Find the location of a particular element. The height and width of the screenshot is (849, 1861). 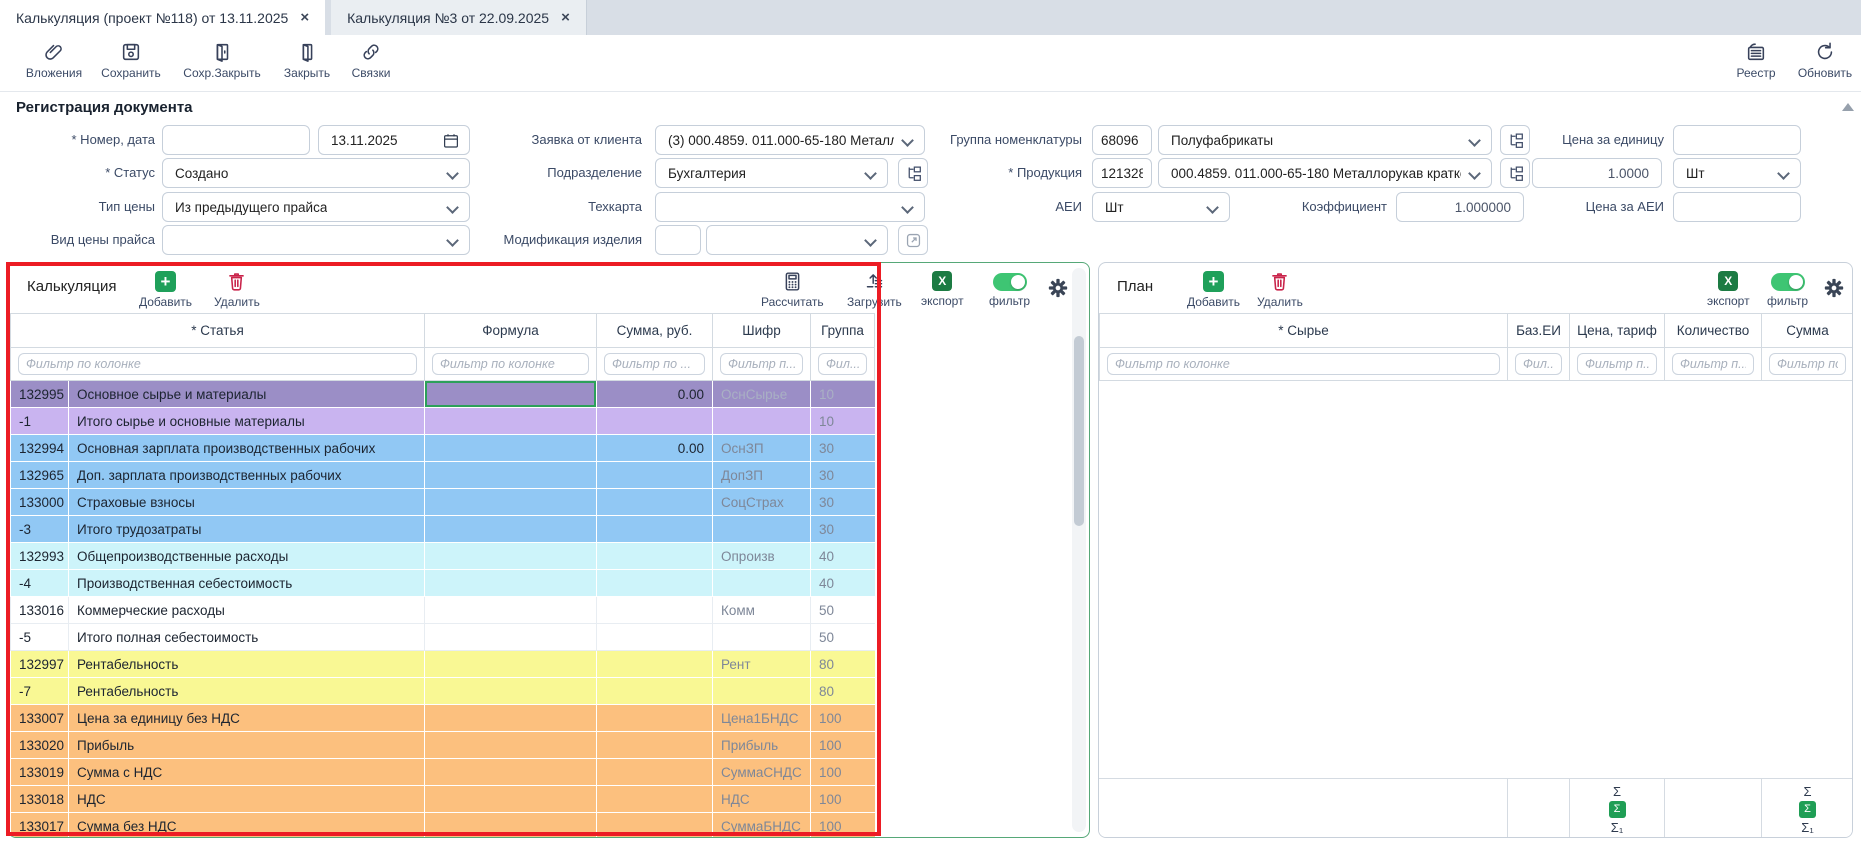

number-input is located at coordinates (236, 140).